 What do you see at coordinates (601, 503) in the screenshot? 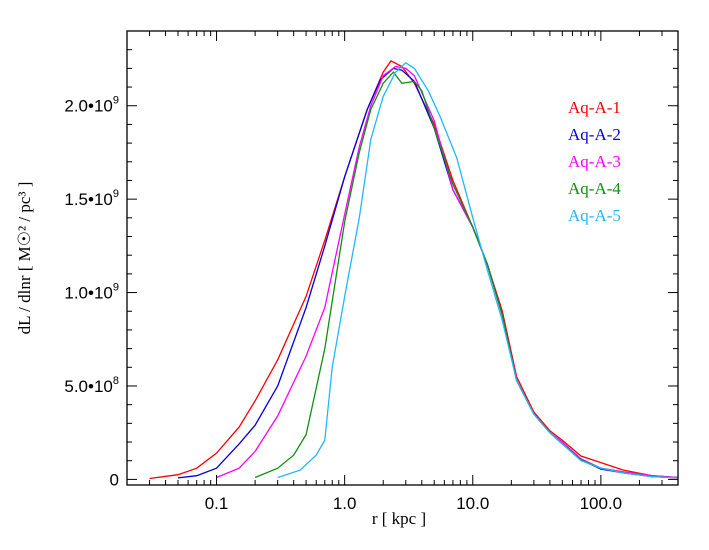
I see `x-tick-label: 100.0` at bounding box center [601, 503].